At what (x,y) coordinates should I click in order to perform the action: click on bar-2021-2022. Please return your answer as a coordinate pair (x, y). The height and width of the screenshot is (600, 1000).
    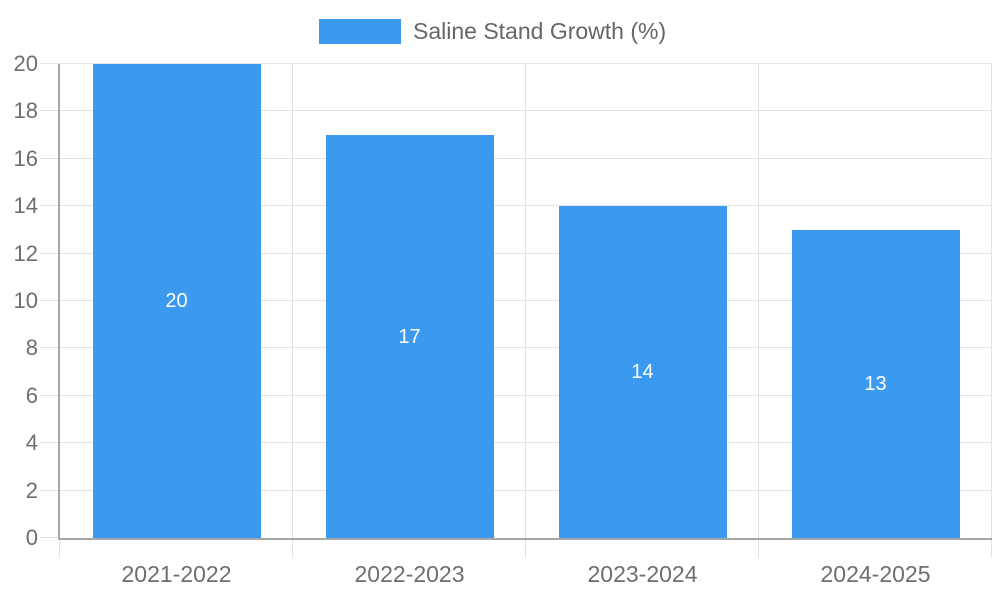
    Looking at the image, I should click on (176, 301).